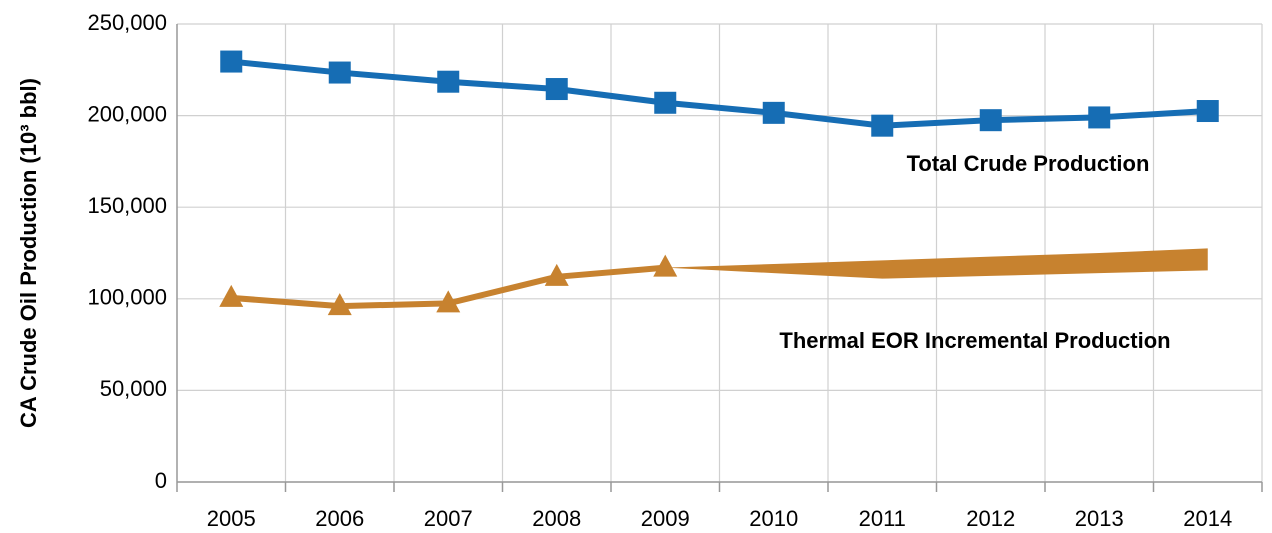 The image size is (1272, 533). What do you see at coordinates (1028, 163) in the screenshot?
I see `series-label: Total Crude Production` at bounding box center [1028, 163].